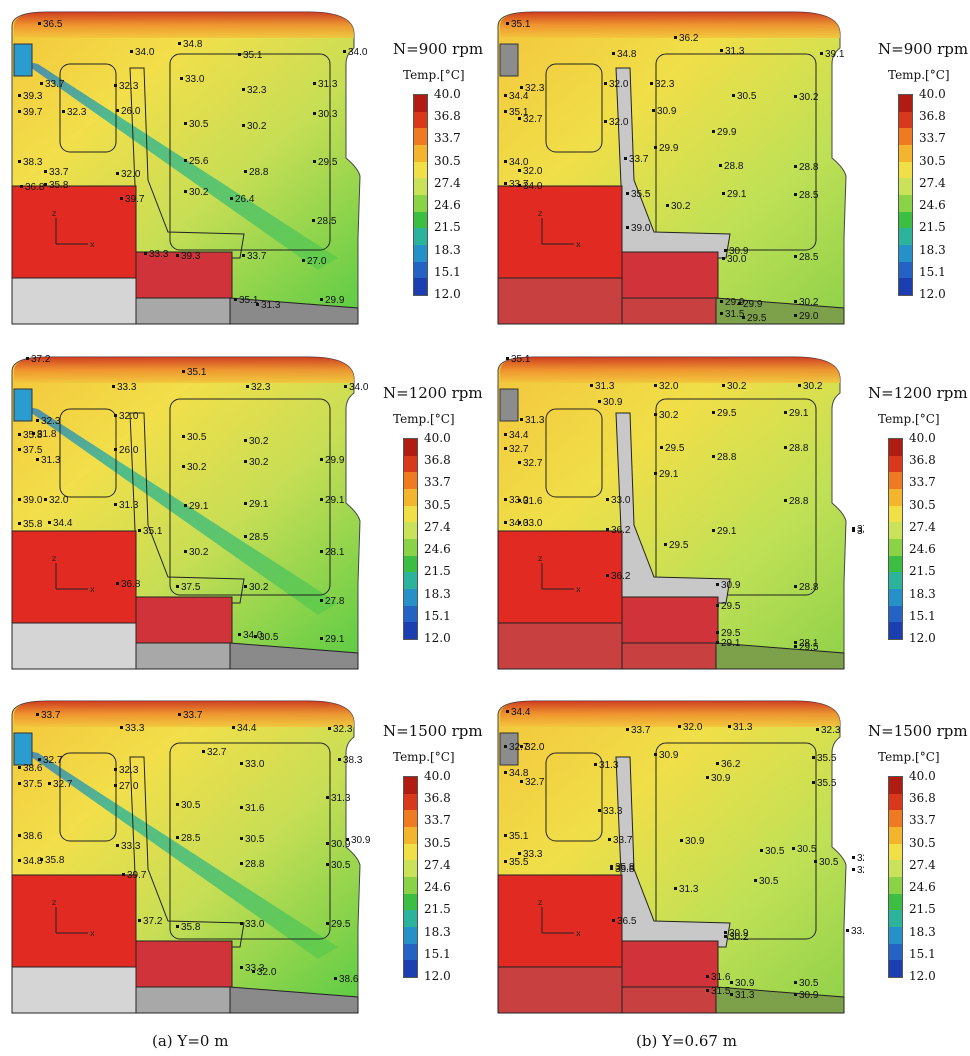 This screenshot has width=970, height=1056. Describe the element at coordinates (679, 545) in the screenshot. I see `probe-value: 29.5` at that location.